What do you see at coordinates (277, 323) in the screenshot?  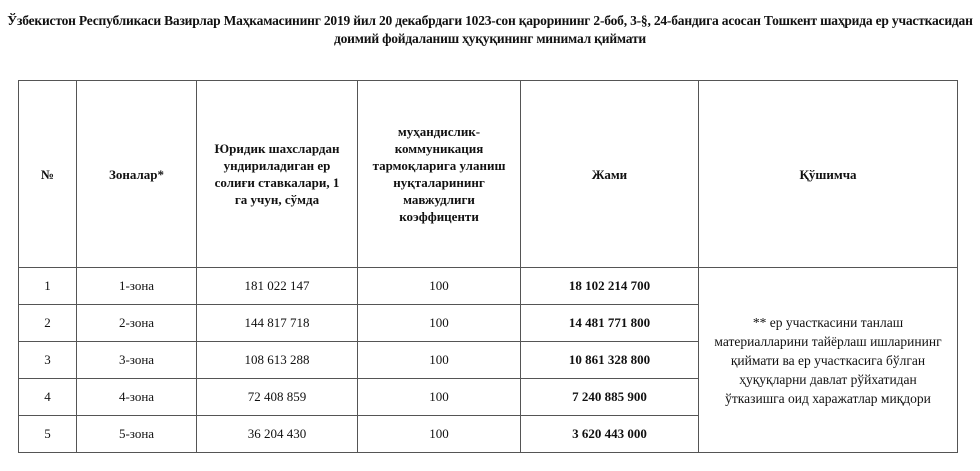 I see `cell-rate: 144 817 718` at bounding box center [277, 323].